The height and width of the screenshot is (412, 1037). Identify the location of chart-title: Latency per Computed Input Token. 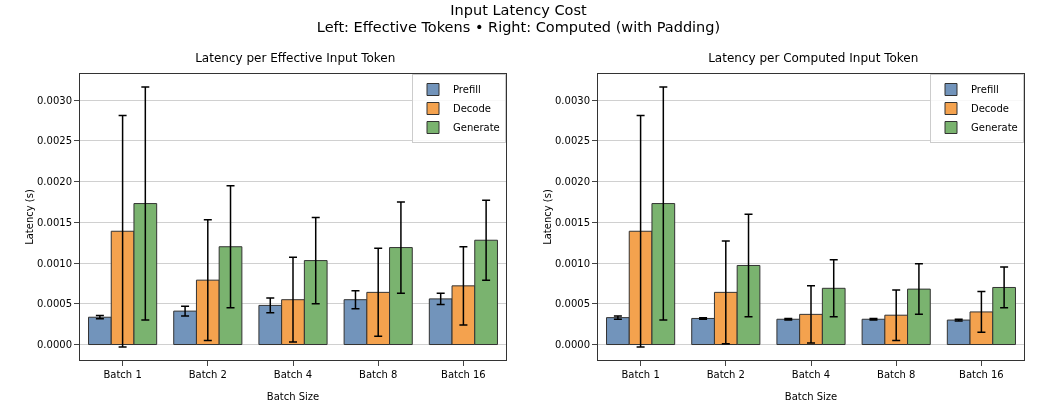
(813, 57).